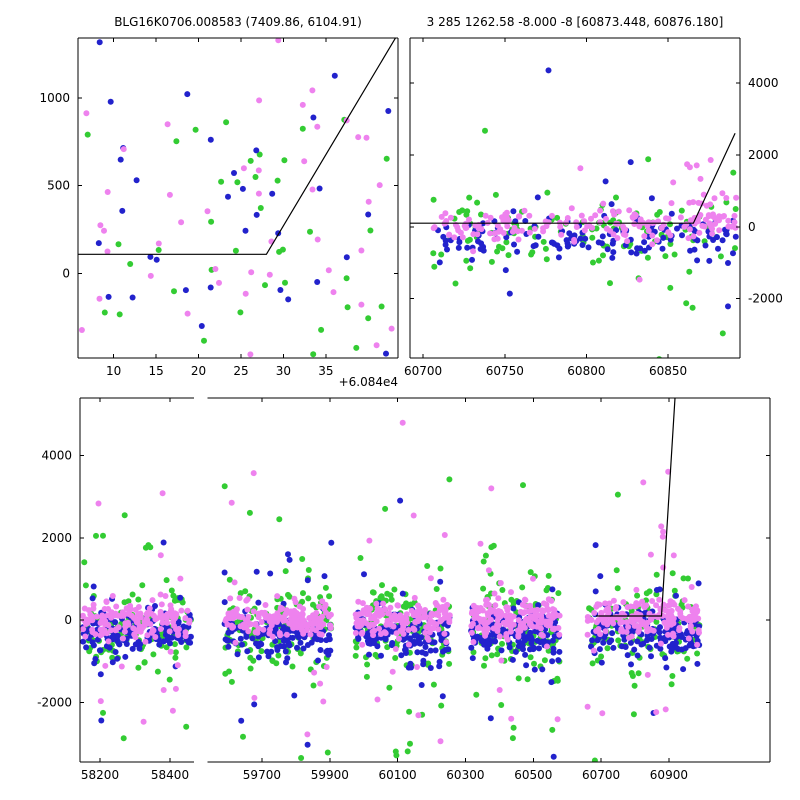  What do you see at coordinates (56, 538) in the screenshot?
I see `y-tick-label: 2000` at bounding box center [56, 538].